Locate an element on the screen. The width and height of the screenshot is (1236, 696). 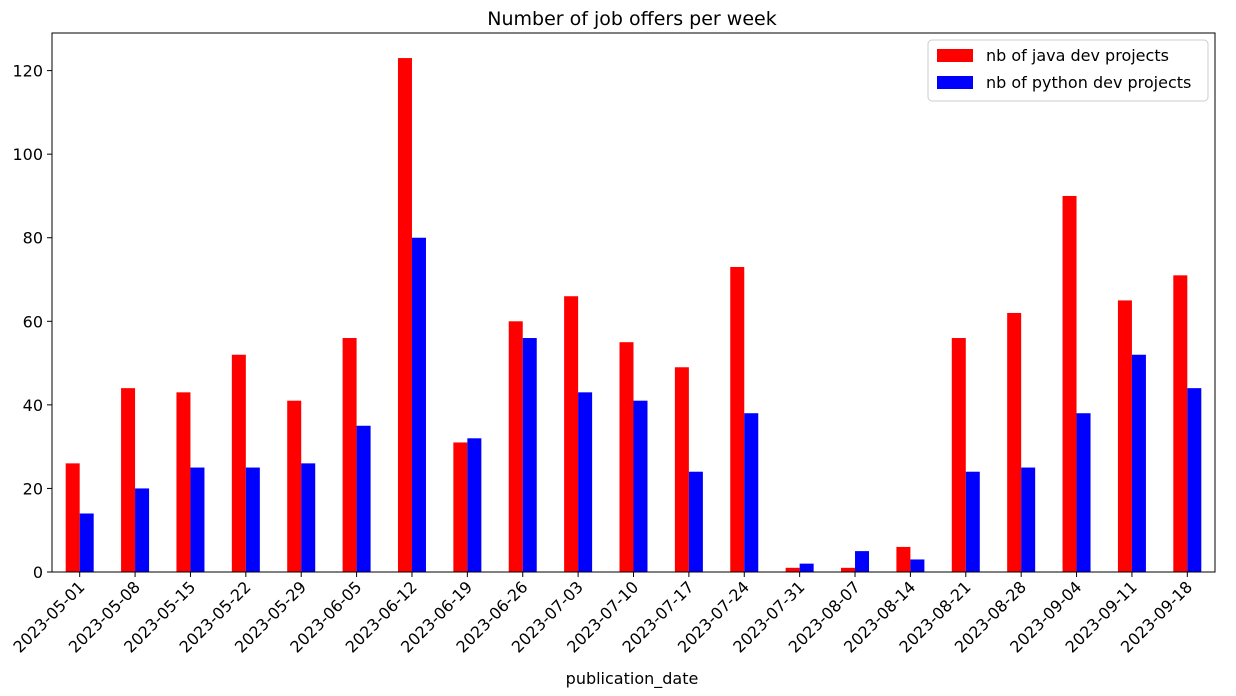
y-tick-label: 0 is located at coordinates (38, 572).